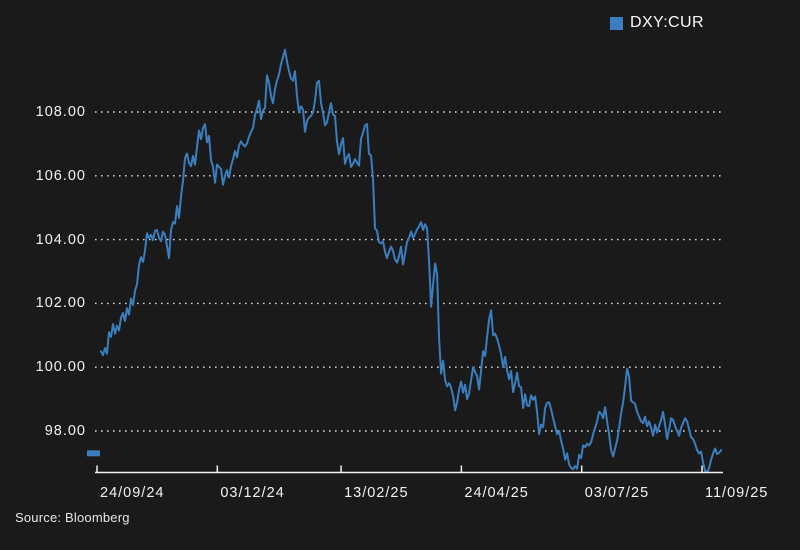 The image size is (800, 550). I want to click on y-axis-label: 100.00, so click(60, 367).